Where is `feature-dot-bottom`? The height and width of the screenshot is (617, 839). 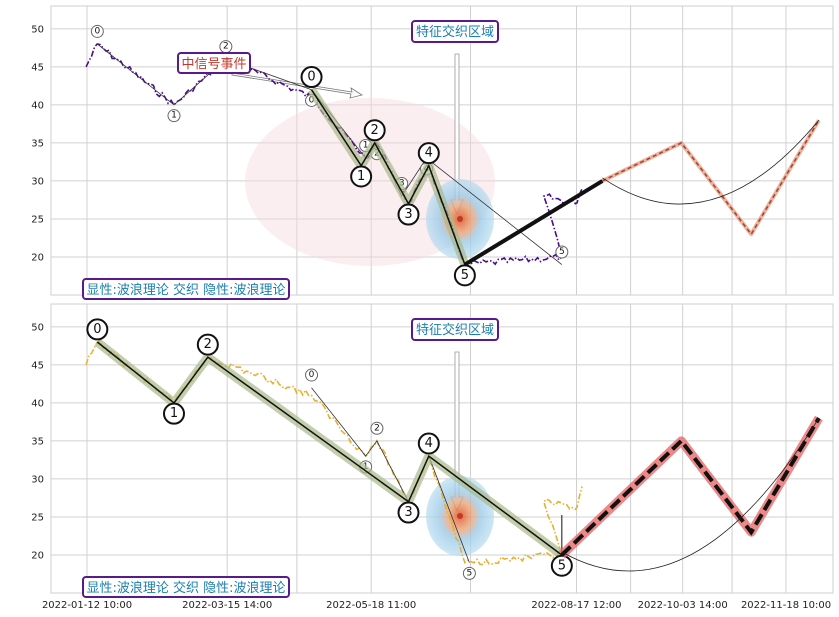
feature-dot-bottom is located at coordinates (460, 516).